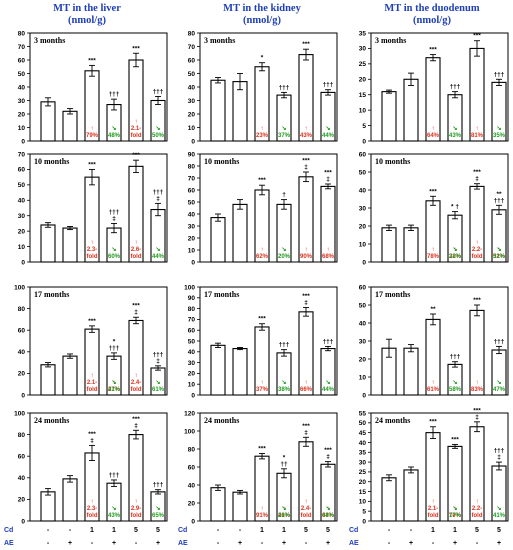  Describe the element at coordinates (363, 433) in the screenshot. I see `y-tick-label: 45` at that location.